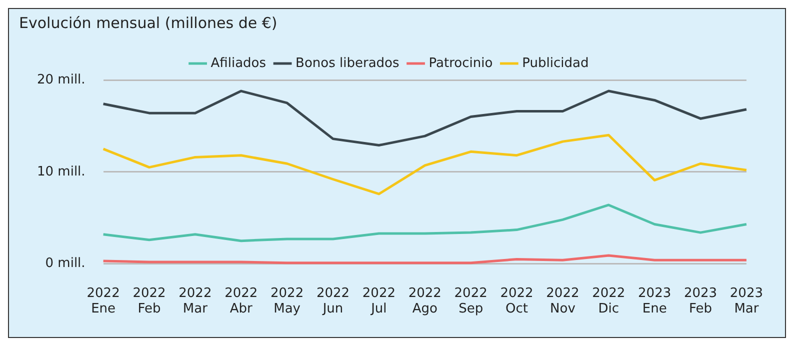  What do you see at coordinates (287, 301) in the screenshot?
I see `x-tick-label: 2022 May` at bounding box center [287, 301].